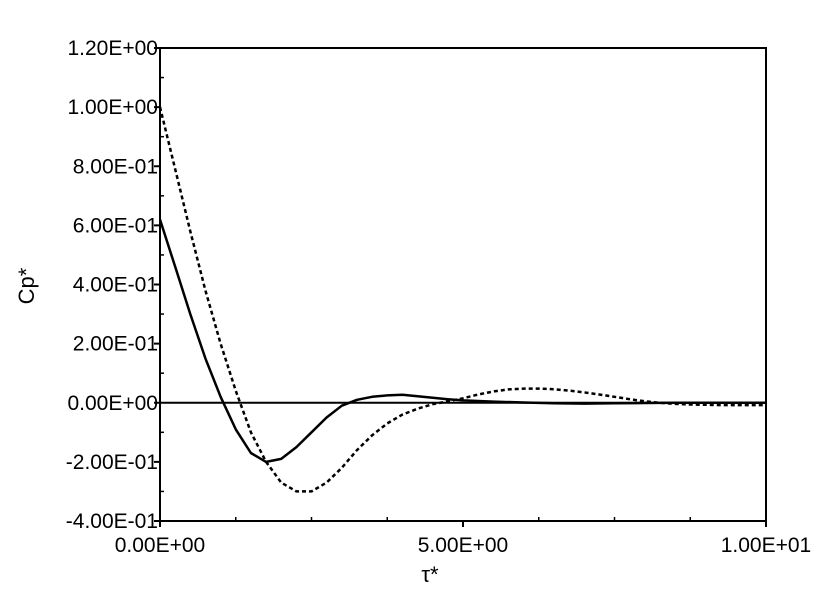 This screenshot has height=595, width=840. What do you see at coordinates (766, 545) in the screenshot?
I see `x-tick-label: 1.00E+01` at bounding box center [766, 545].